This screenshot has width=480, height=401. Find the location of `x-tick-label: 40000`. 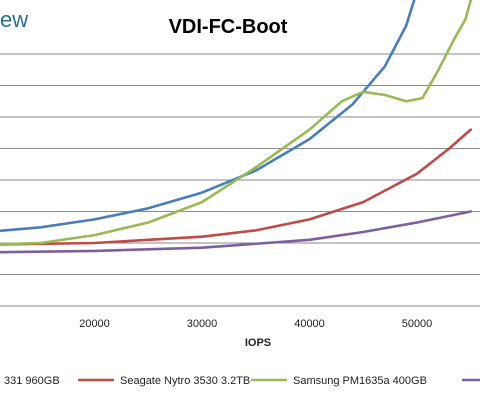

x-tick-label: 40000 is located at coordinates (309, 324).